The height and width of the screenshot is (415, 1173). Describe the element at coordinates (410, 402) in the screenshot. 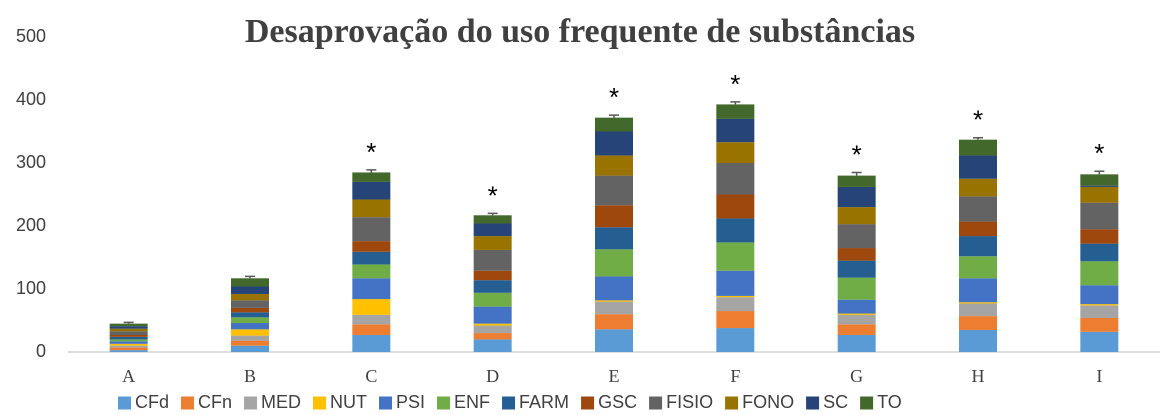

I see `legend-label: PSI` at that location.